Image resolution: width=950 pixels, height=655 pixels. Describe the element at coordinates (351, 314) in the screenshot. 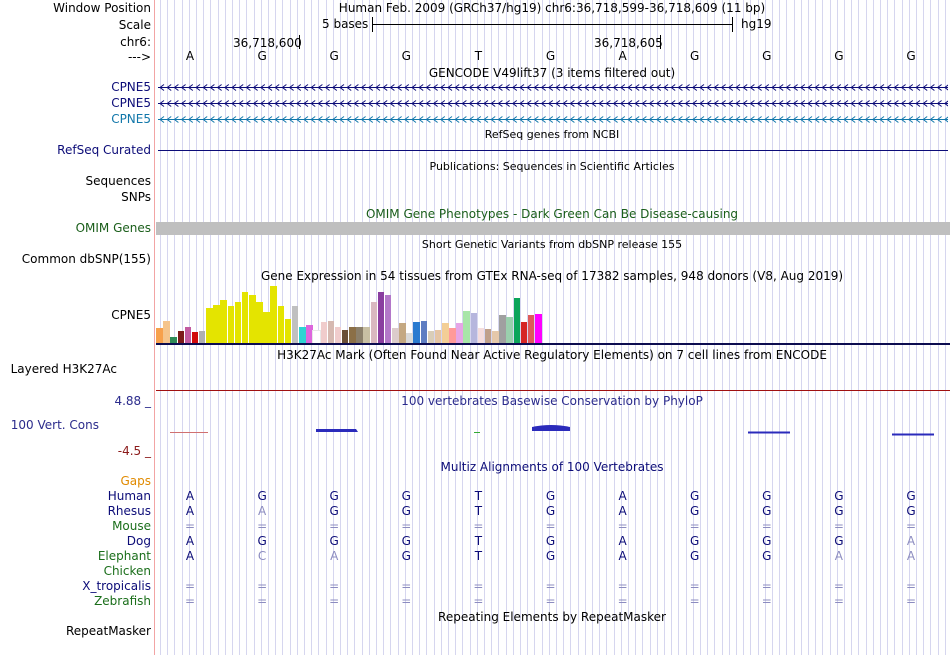

I see `gtex-bar-chart` at that location.